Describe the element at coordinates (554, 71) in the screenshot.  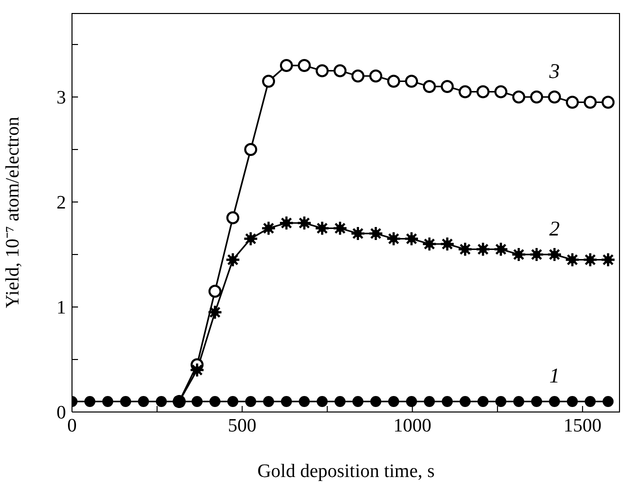
I see `series-label: 3` at that location.